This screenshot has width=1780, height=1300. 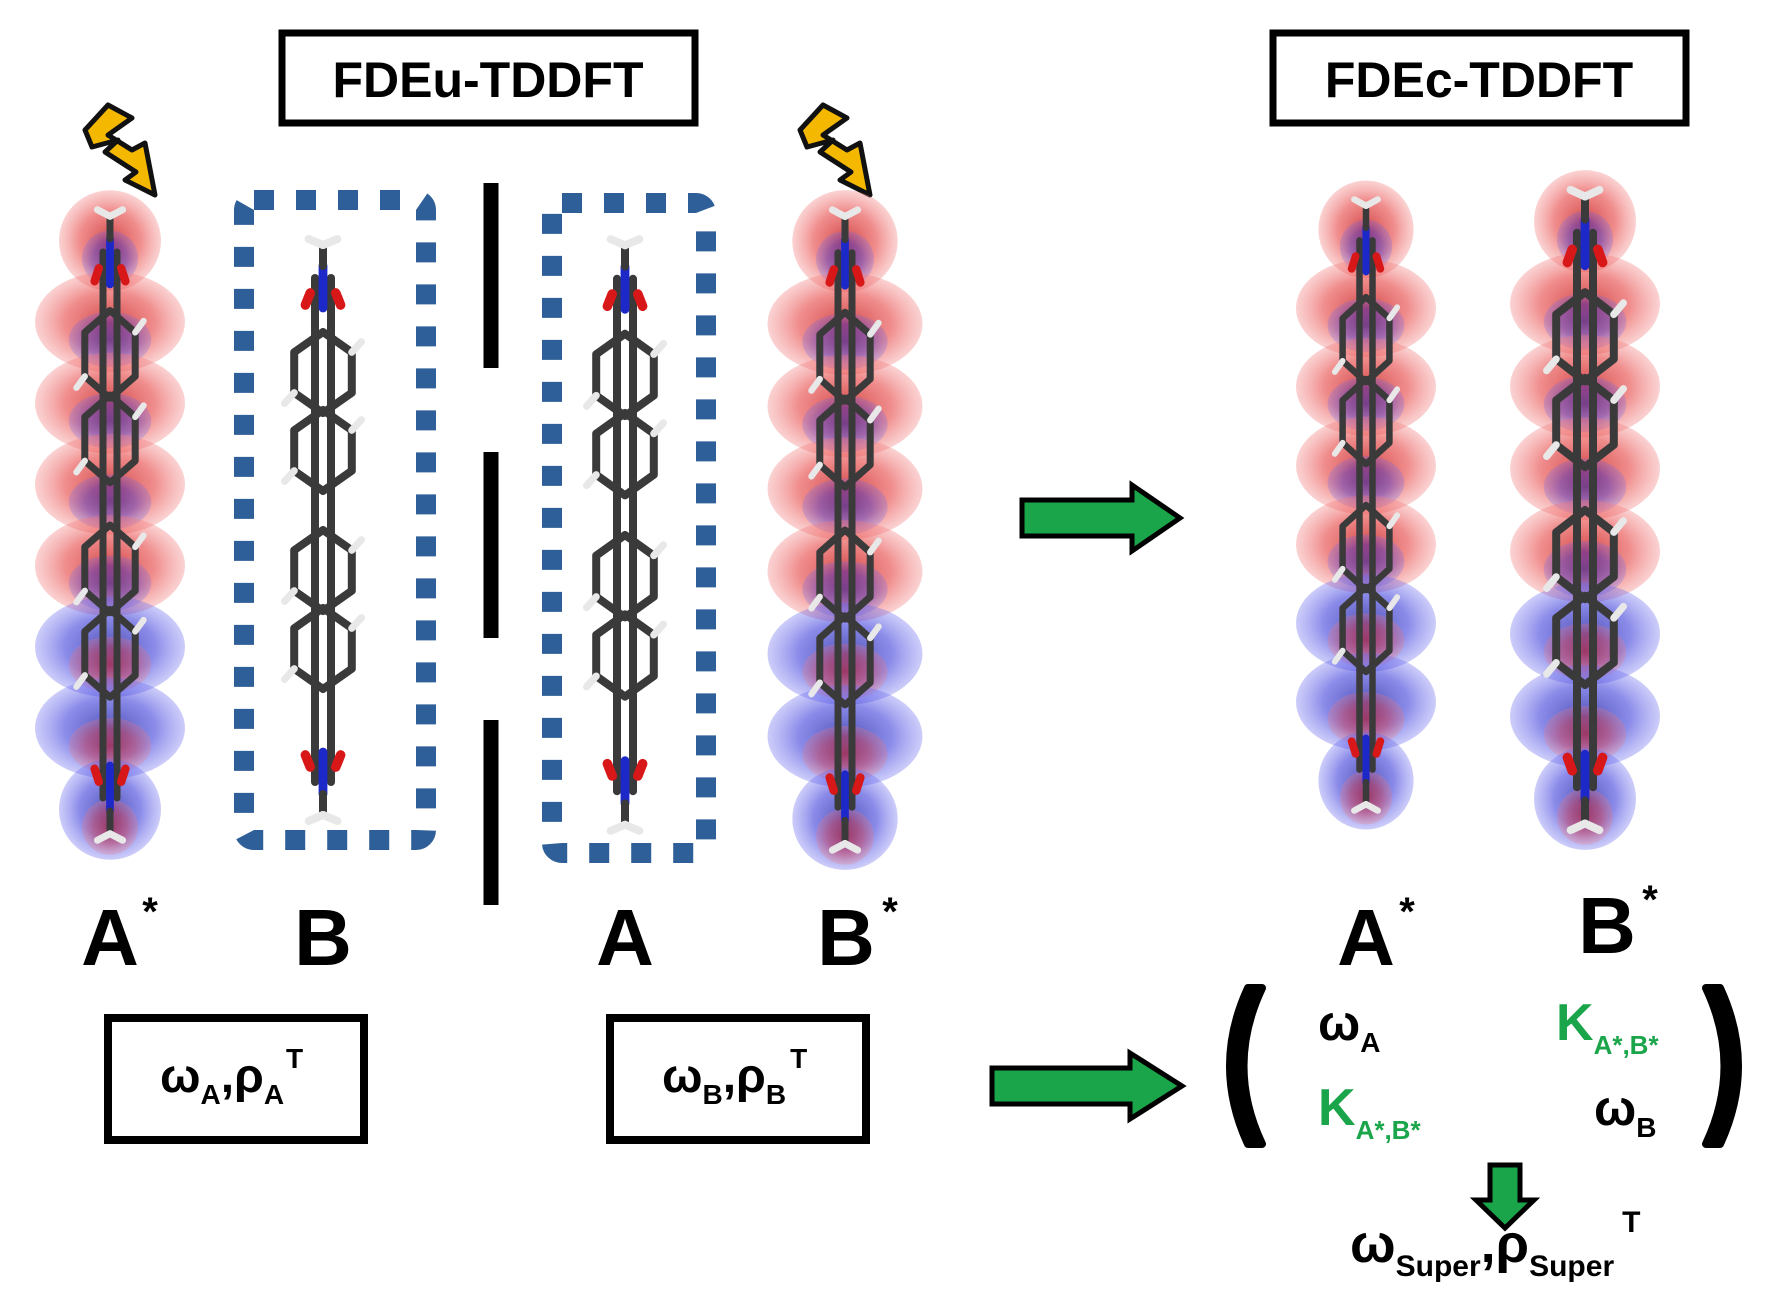 What do you see at coordinates (1618, 924) in the screenshot?
I see `label-right-B-star: B *` at bounding box center [1618, 924].